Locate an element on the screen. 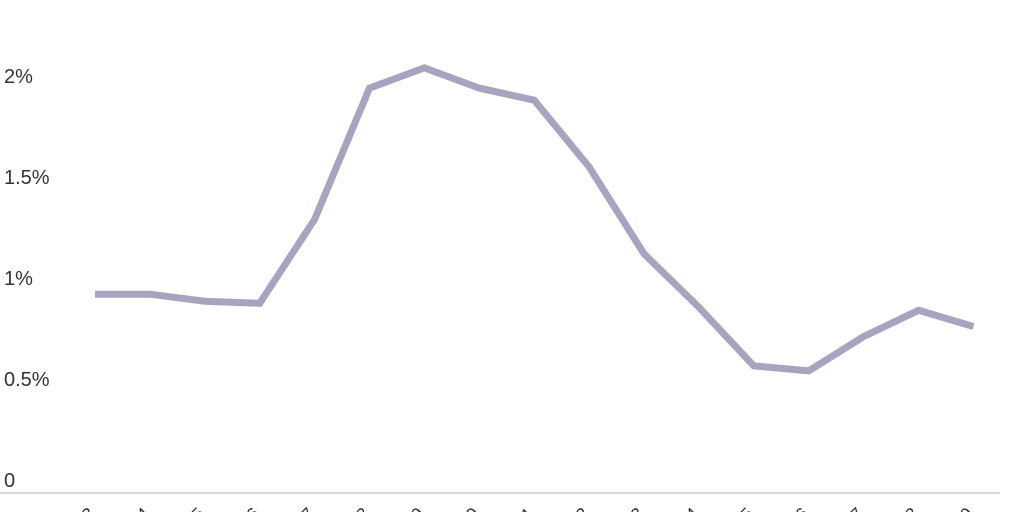 This screenshot has width=1024, height=512. x-tick-label: 1 is located at coordinates (527, 508).